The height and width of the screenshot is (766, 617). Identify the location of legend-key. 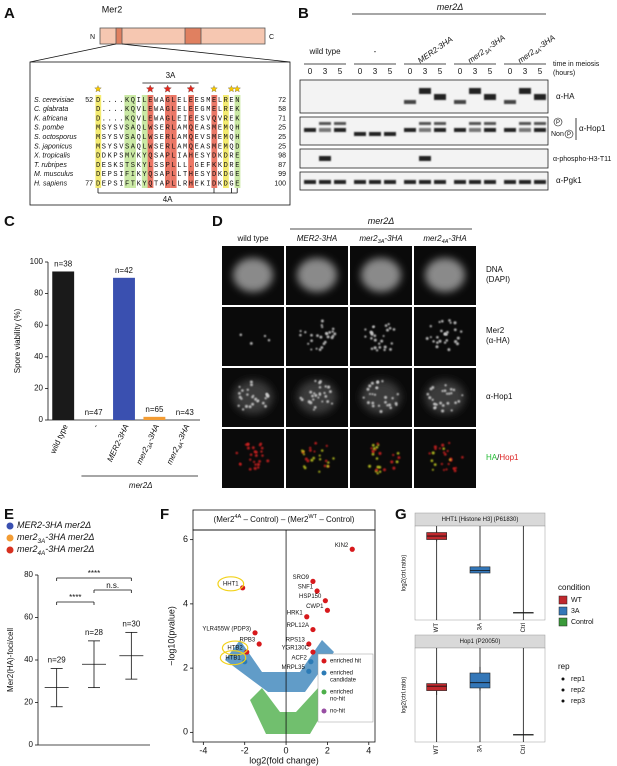
(563, 600).